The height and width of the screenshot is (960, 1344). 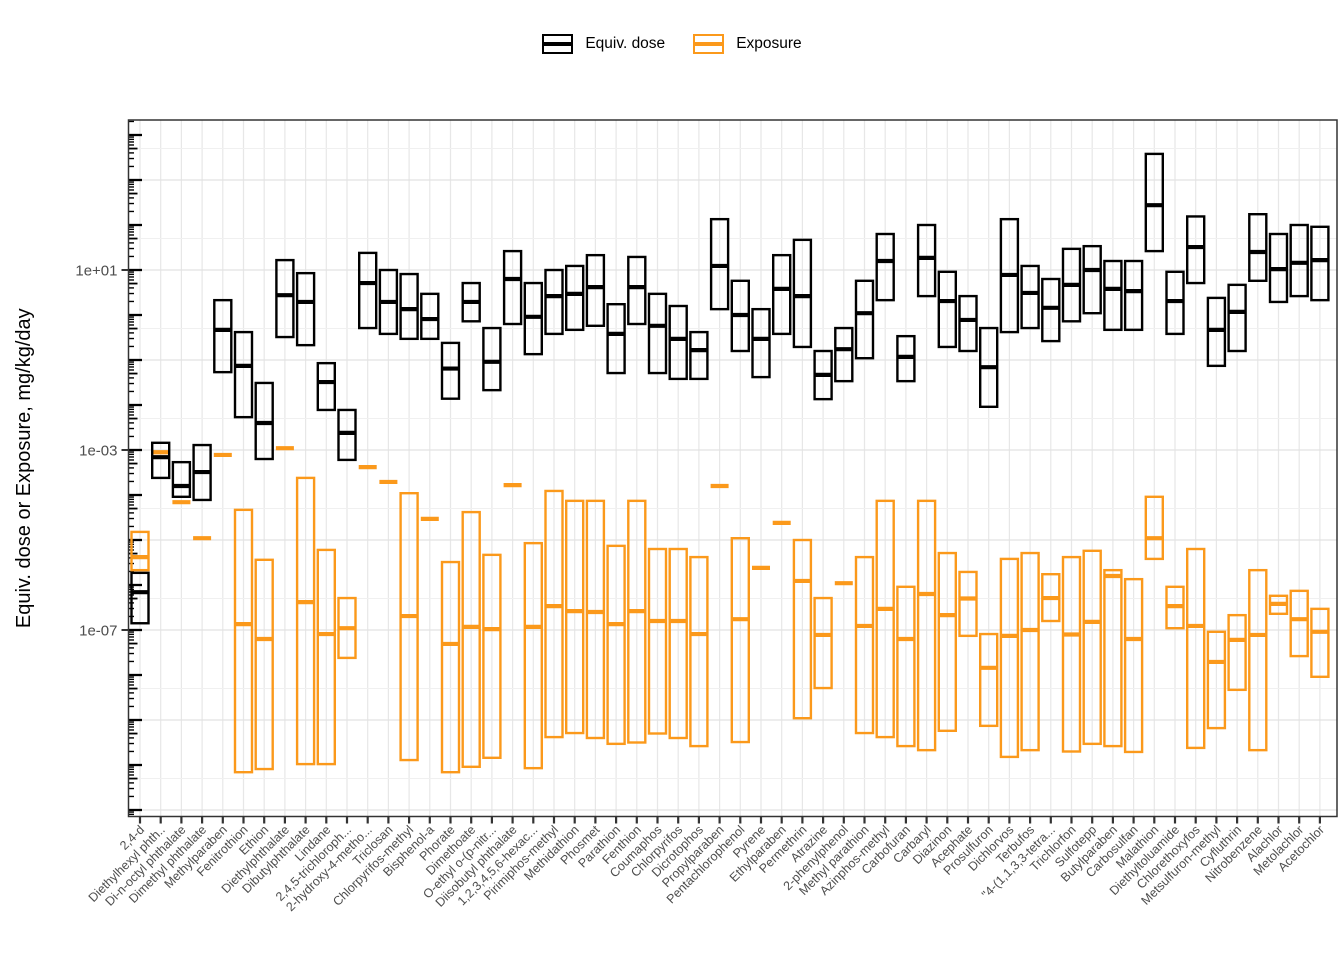 I want to click on legend-entry-equiv-dose: Equiv. dose, so click(x=603, y=44).